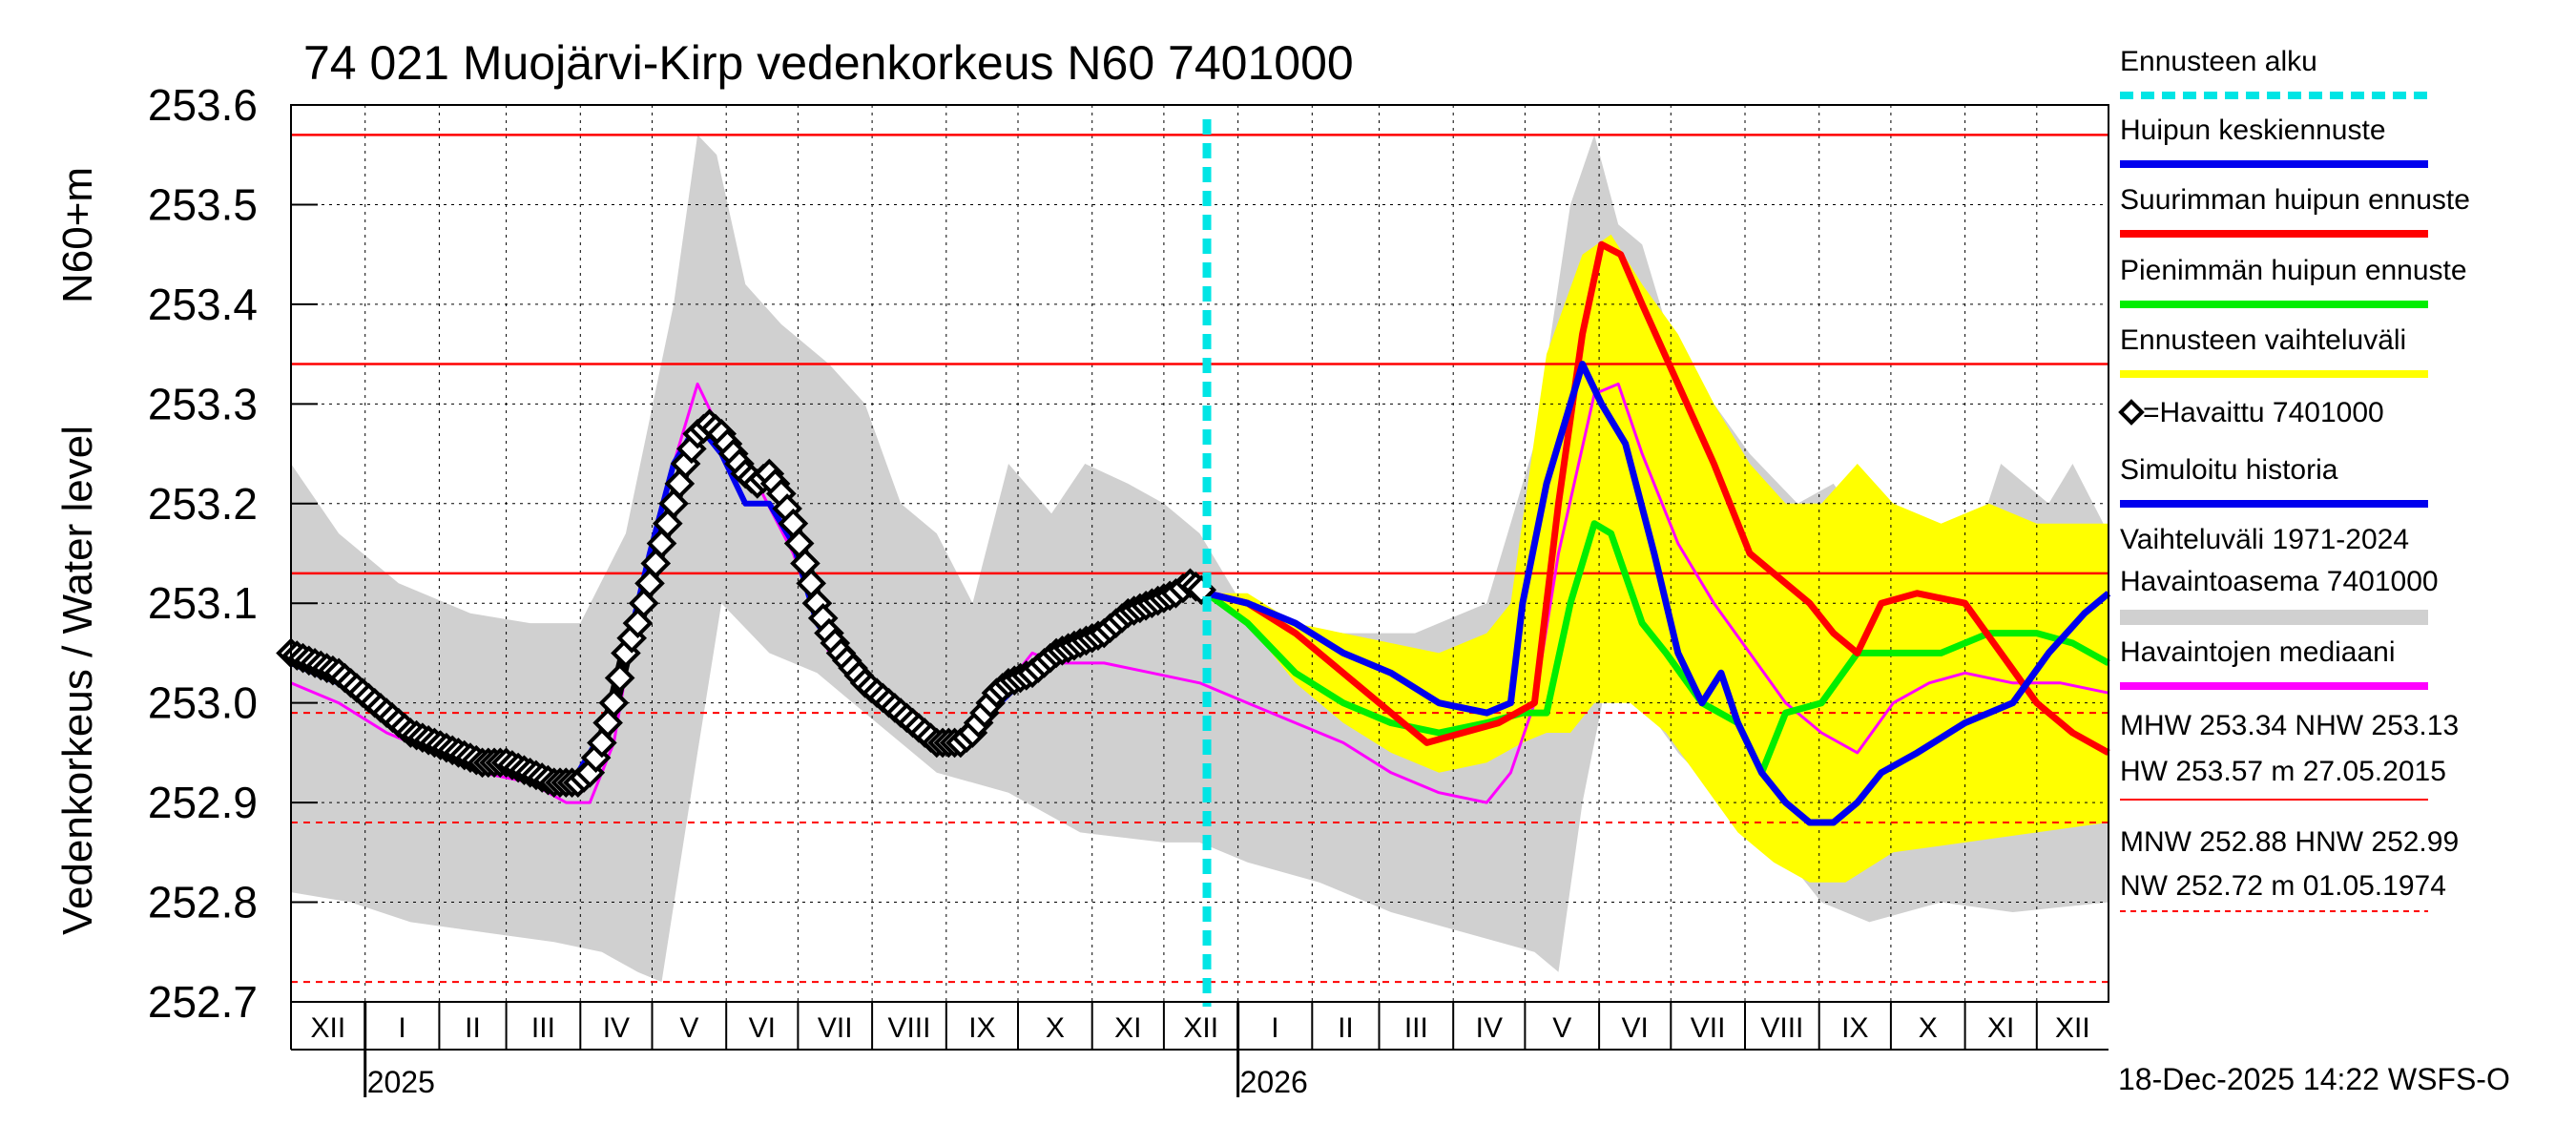  Describe the element at coordinates (203, 404) in the screenshot. I see `y-tick-label: 253.3` at that location.